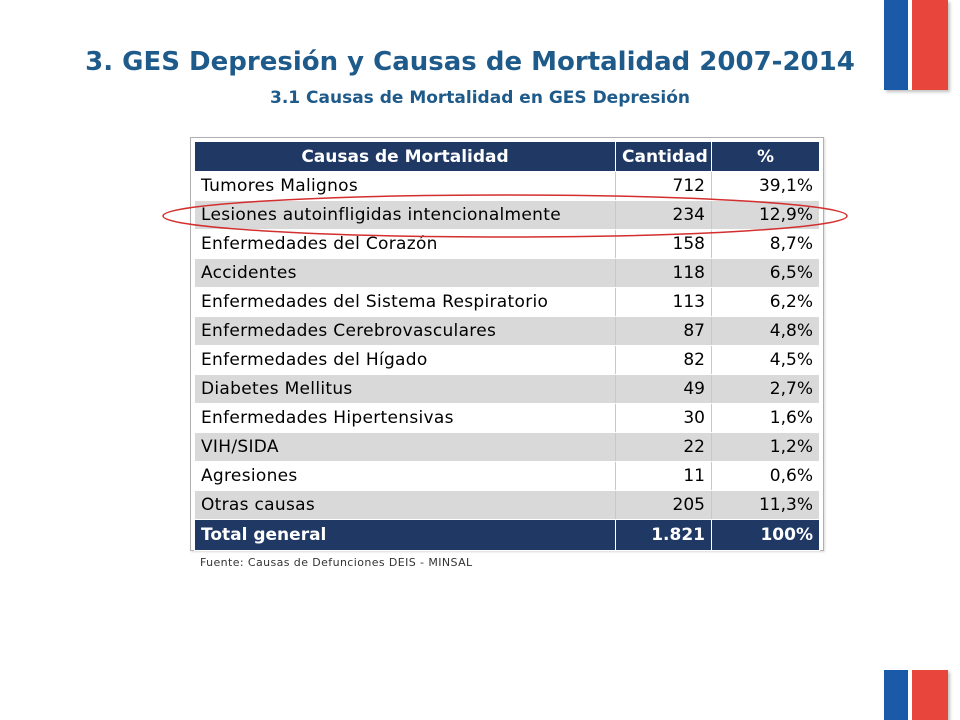 This screenshot has width=960, height=720. Describe the element at coordinates (765, 535) in the screenshot. I see `total-percent: 100%` at that location.